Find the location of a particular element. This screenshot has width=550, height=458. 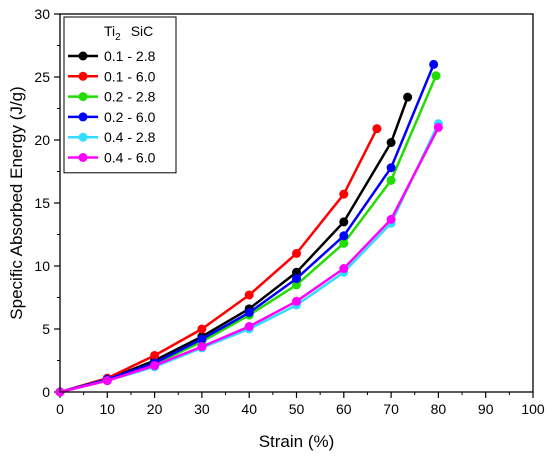

x-tick-label: 0 is located at coordinates (60, 409).